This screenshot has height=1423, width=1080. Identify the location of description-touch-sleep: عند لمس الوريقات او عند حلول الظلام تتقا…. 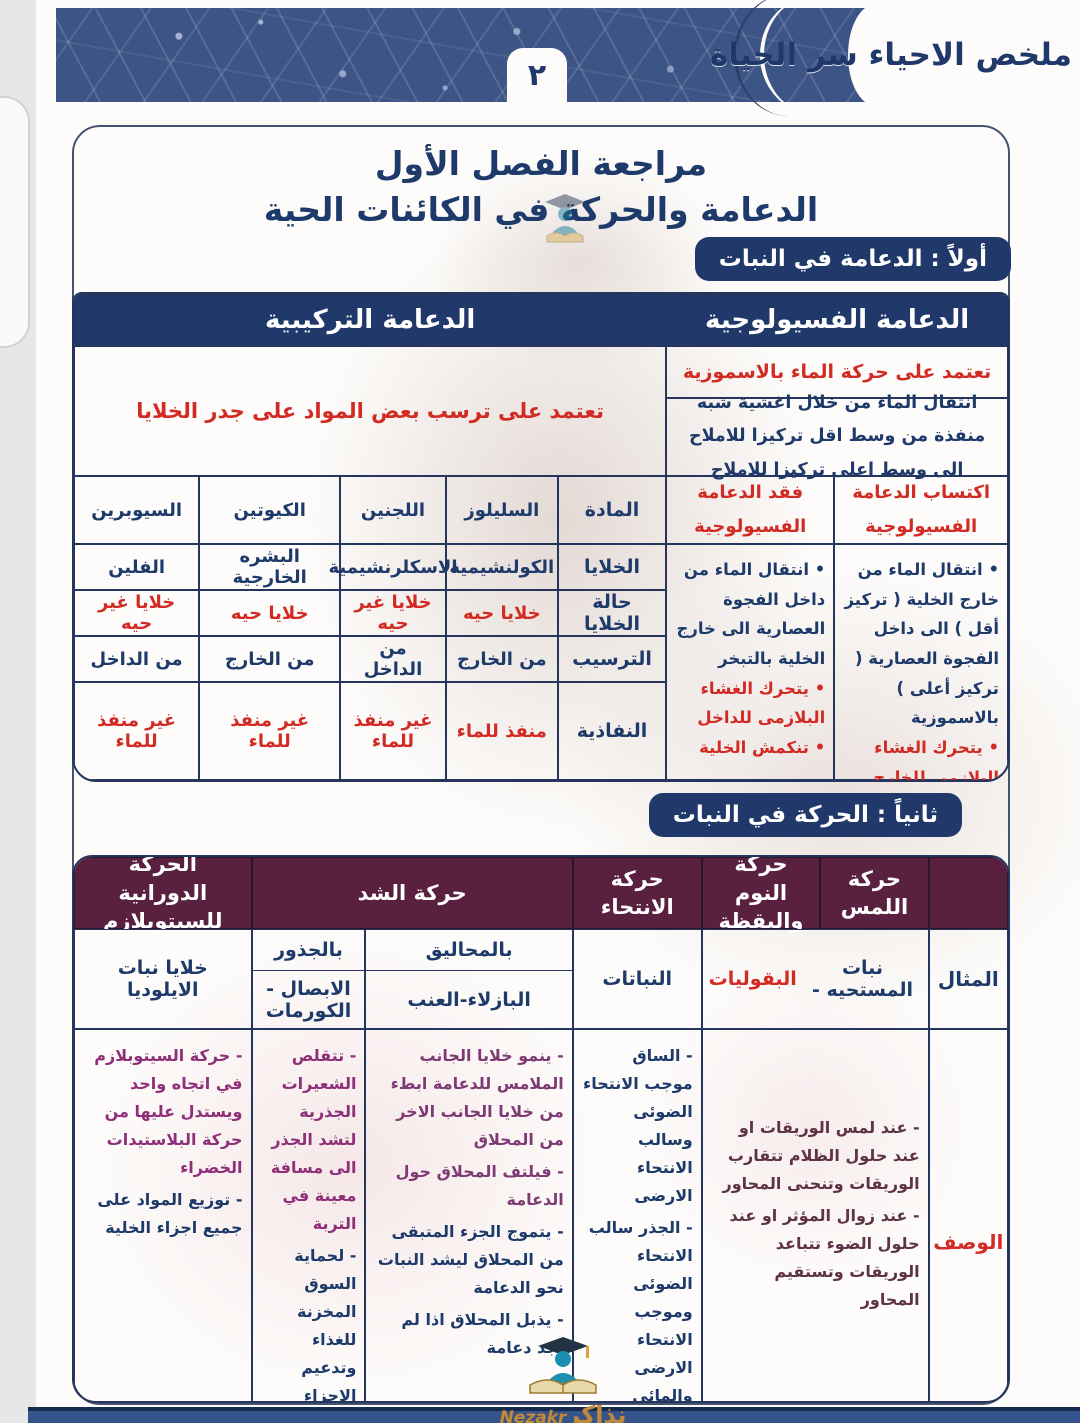
(815, 1215).